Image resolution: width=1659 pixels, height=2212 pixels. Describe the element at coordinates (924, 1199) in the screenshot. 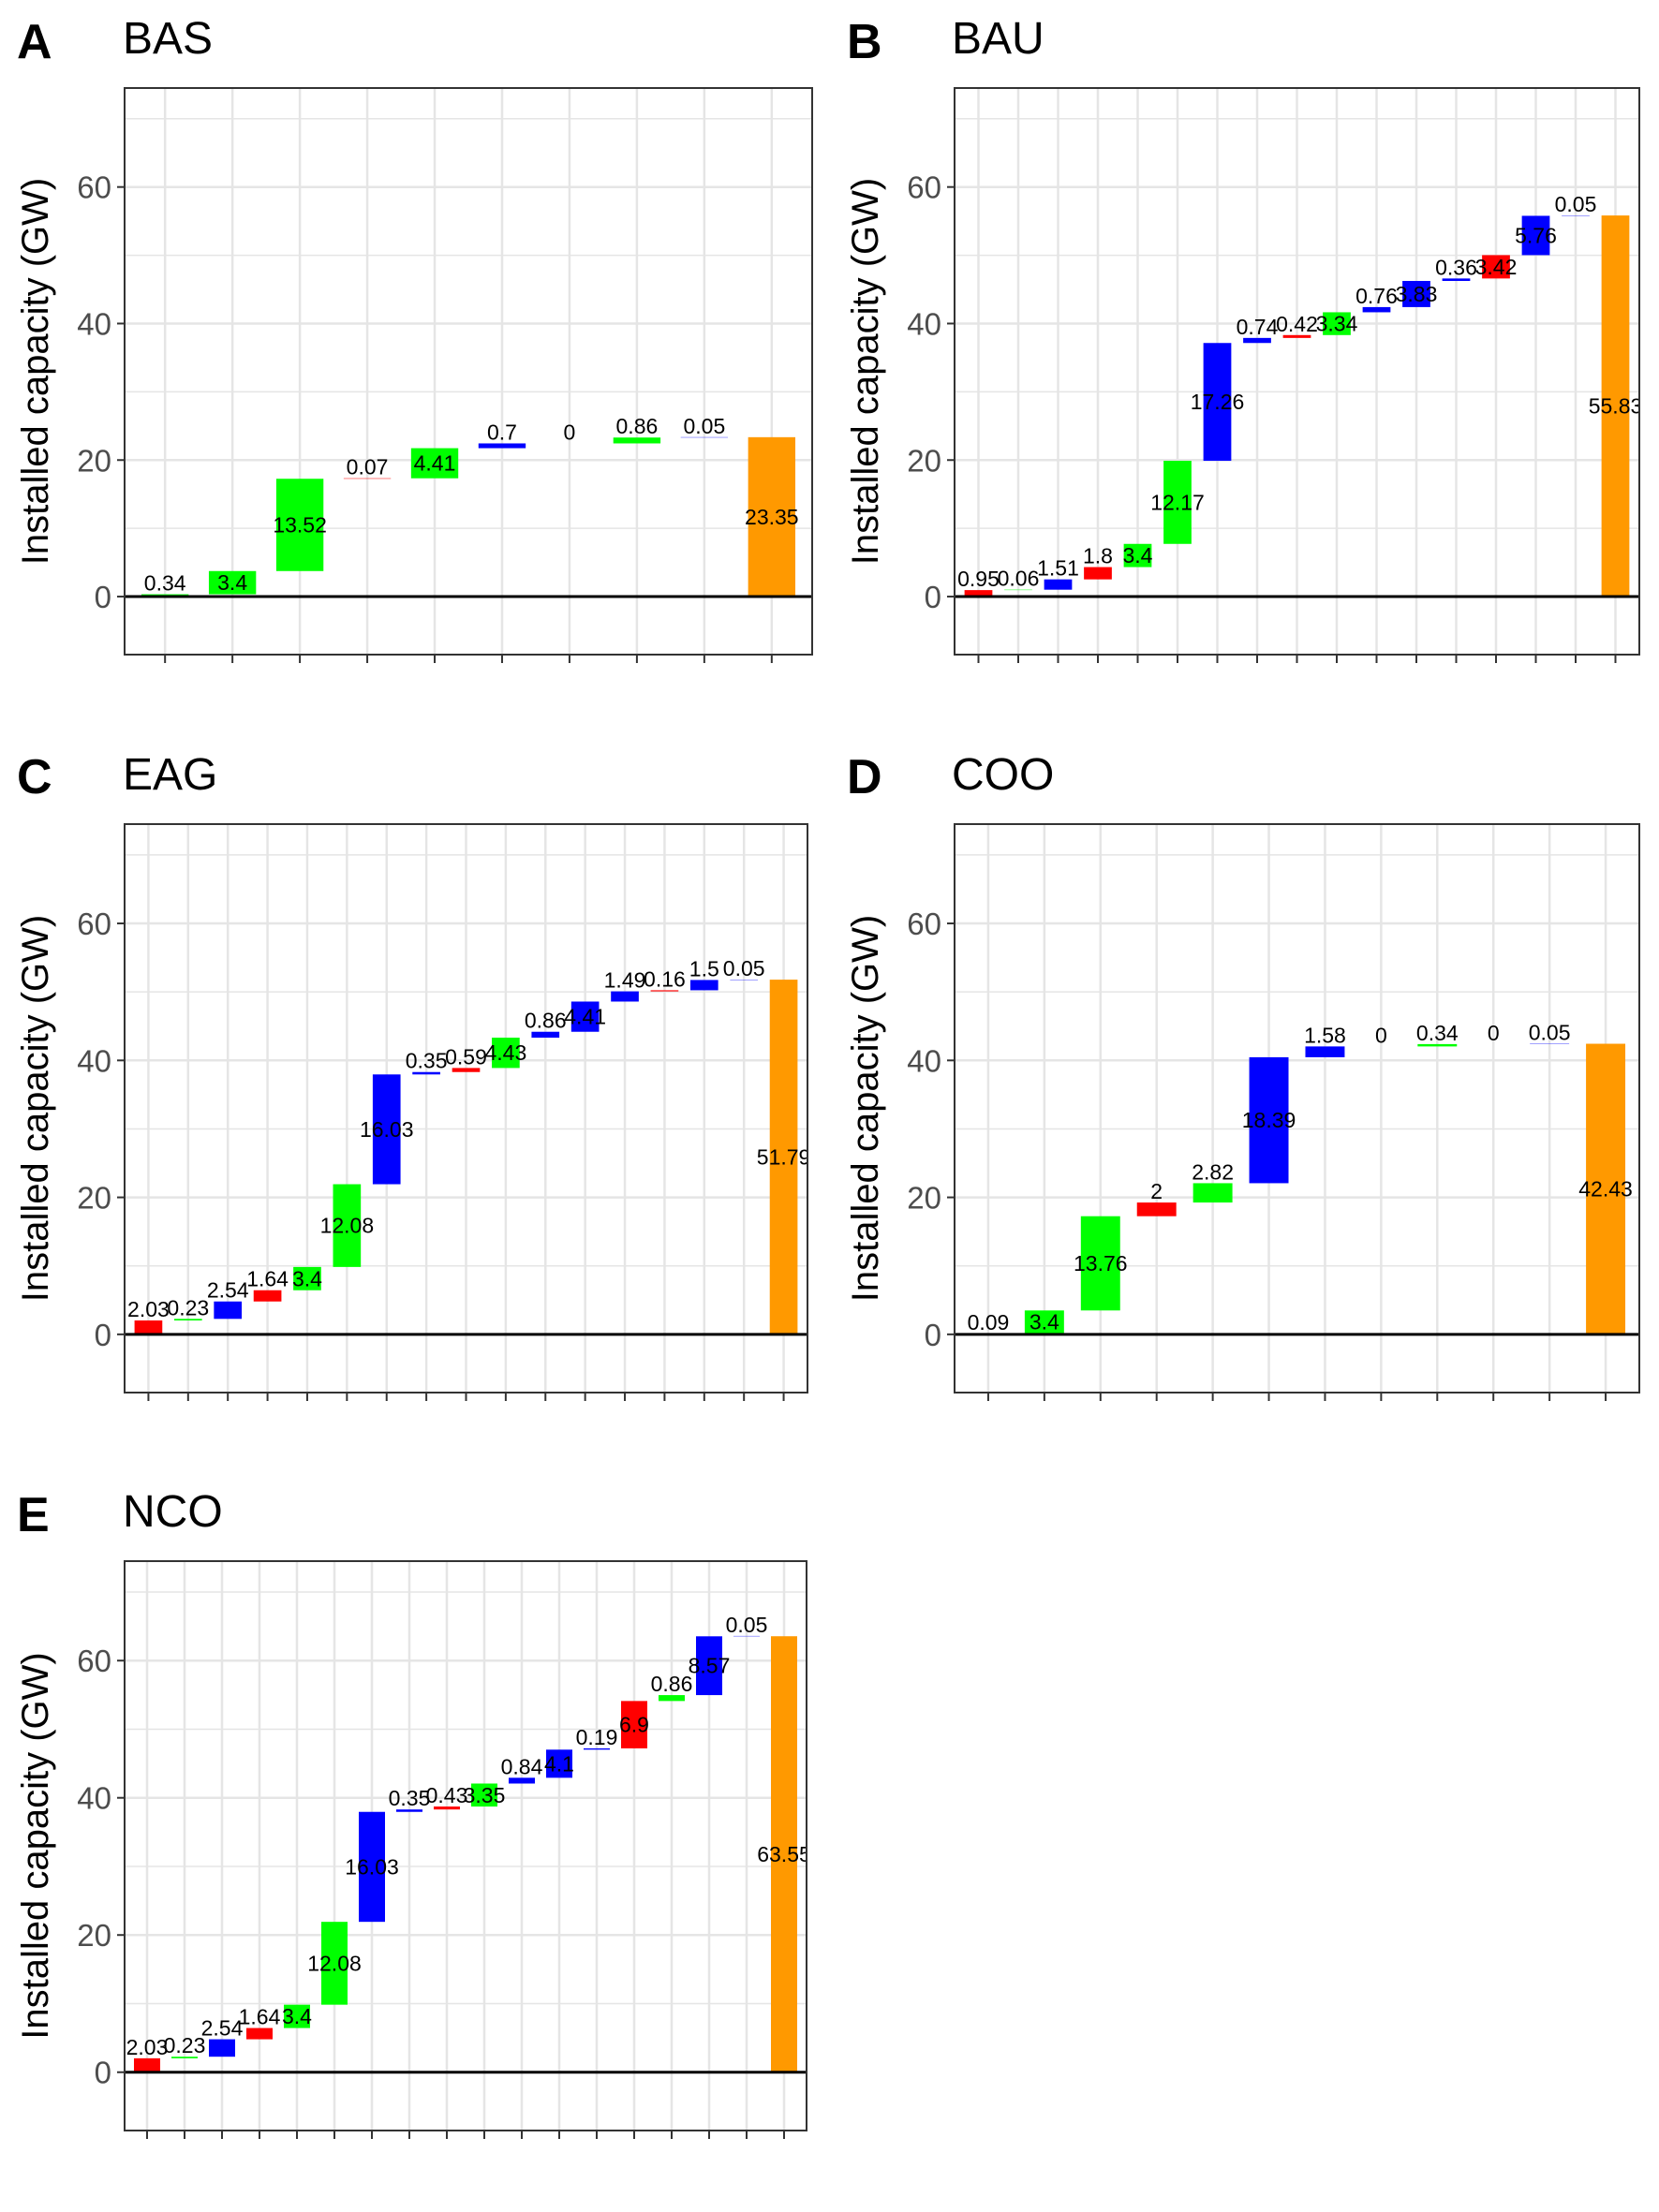

I see `y-tick-label: 20` at that location.